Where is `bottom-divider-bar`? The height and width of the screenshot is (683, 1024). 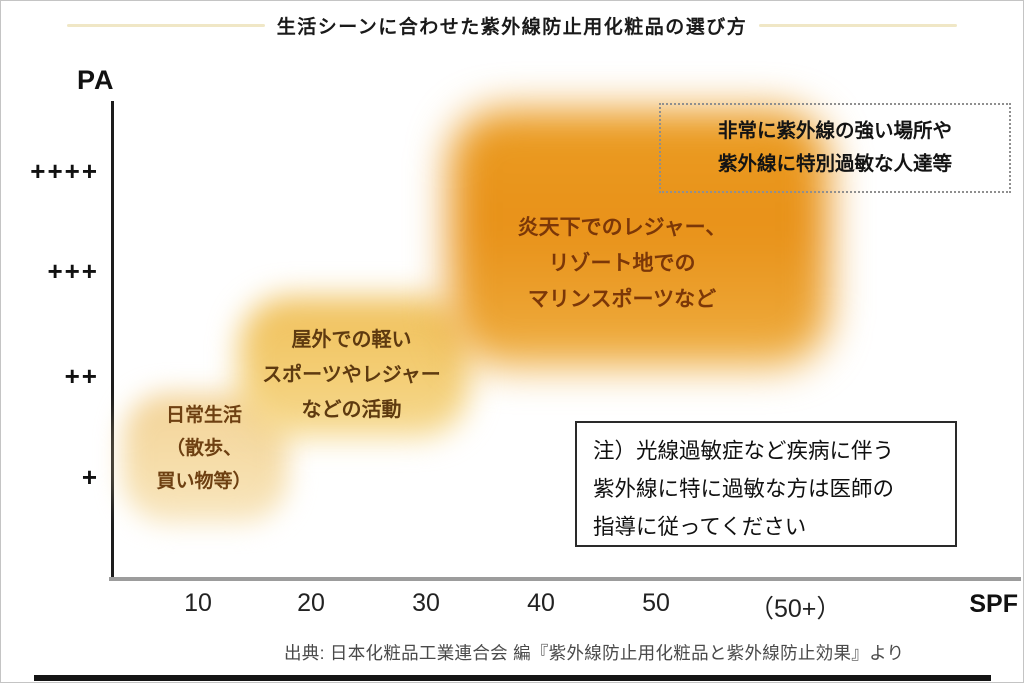 bottom-divider-bar is located at coordinates (512, 678).